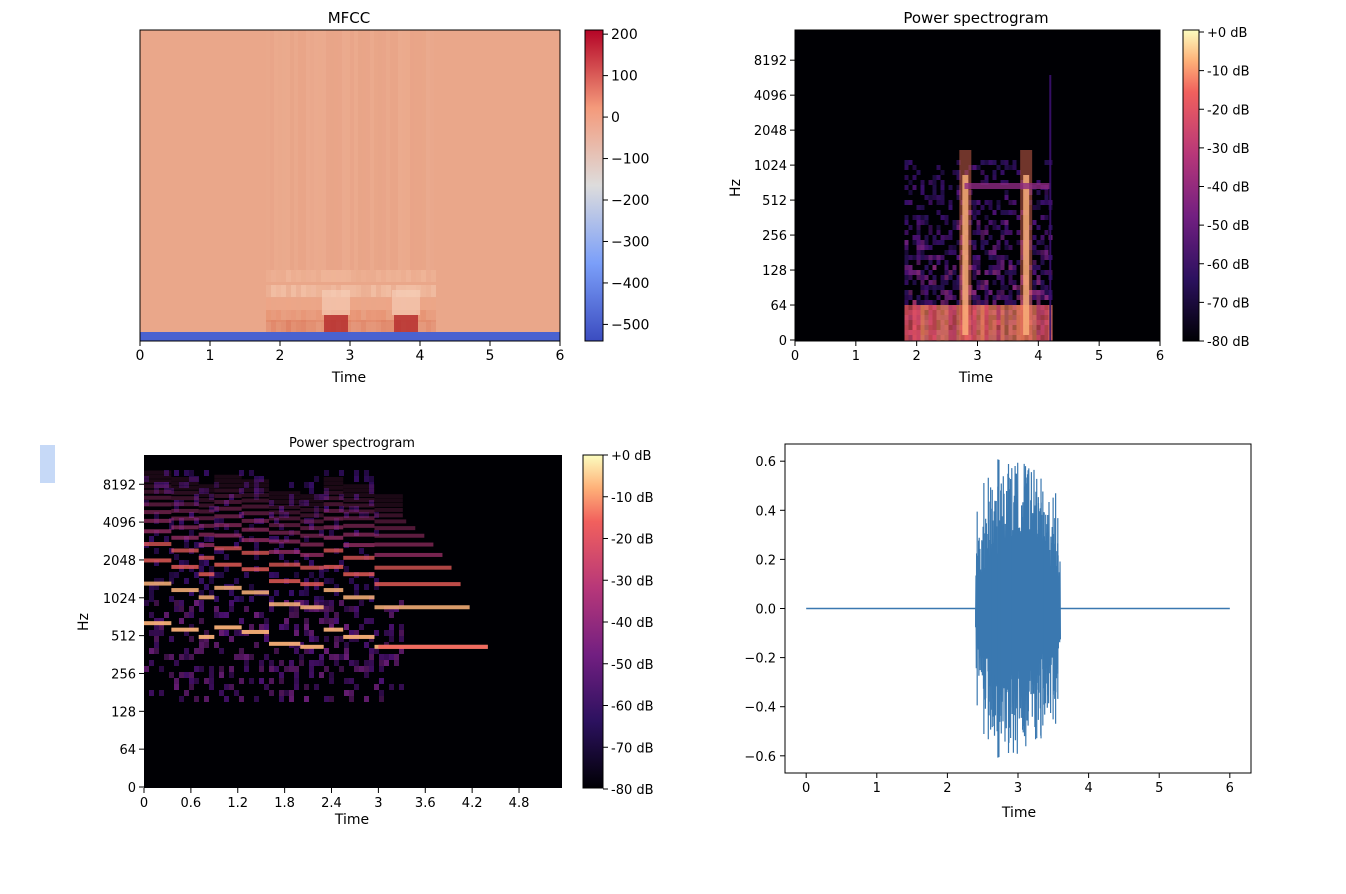 Image resolution: width=1346 pixels, height=894 pixels. I want to click on colorbar-tick-label: -30 dB, so click(632, 581).